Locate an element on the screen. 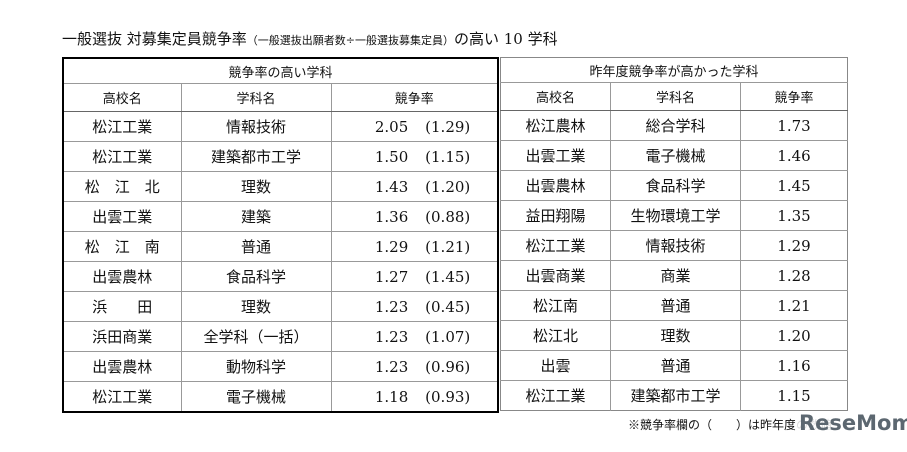 Image resolution: width=907 pixels, height=452 pixels. table-caption: 競争率の高い学科 is located at coordinates (280, 73).